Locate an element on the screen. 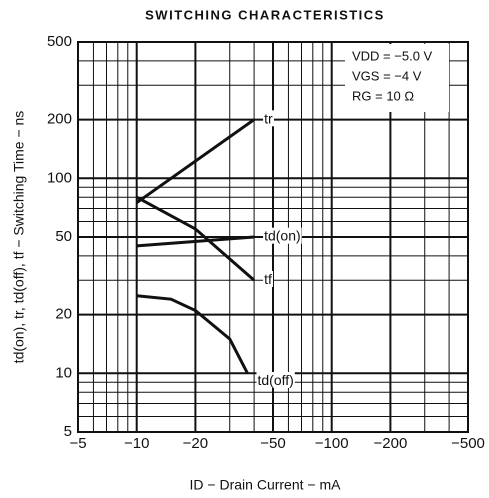 Image resolution: width=489 pixels, height=498 pixels. annotation: VGS = −4 V is located at coordinates (387, 75).